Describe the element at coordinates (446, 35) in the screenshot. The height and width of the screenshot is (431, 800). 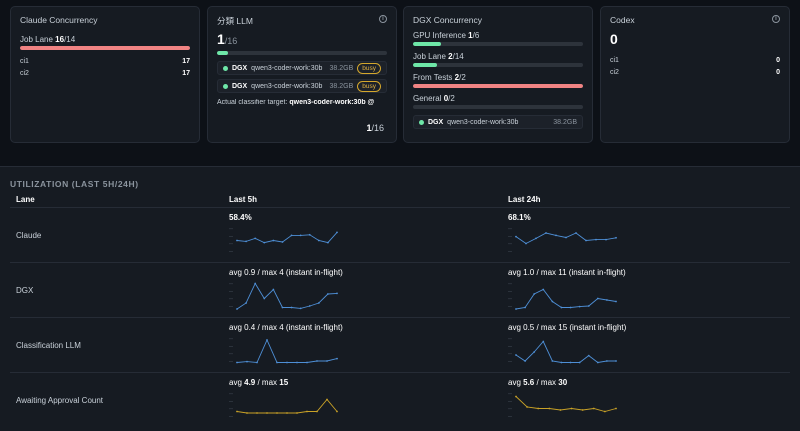
I see `dgx-lane-gpu: GPU Inference 1/6` at that location.